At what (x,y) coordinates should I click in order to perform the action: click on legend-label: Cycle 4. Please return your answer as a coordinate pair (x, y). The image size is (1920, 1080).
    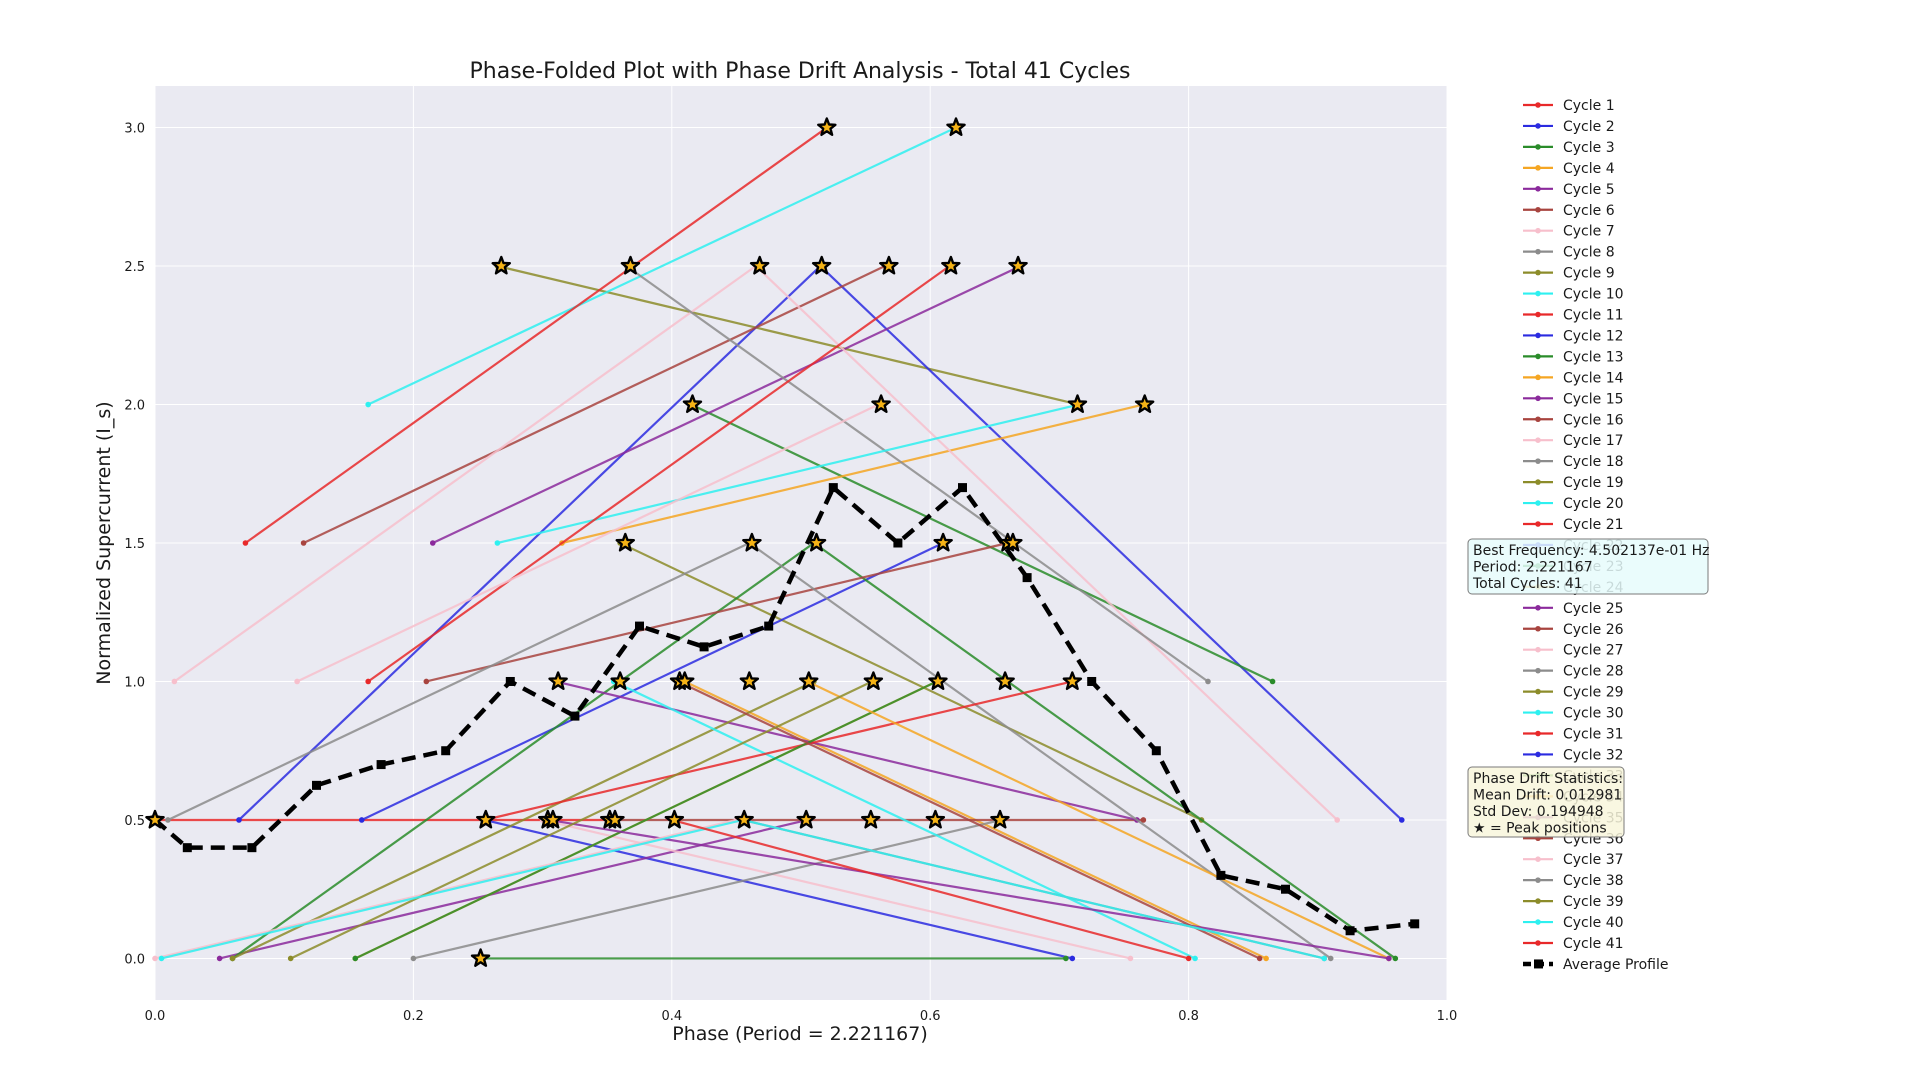
    Looking at the image, I should click on (1589, 169).